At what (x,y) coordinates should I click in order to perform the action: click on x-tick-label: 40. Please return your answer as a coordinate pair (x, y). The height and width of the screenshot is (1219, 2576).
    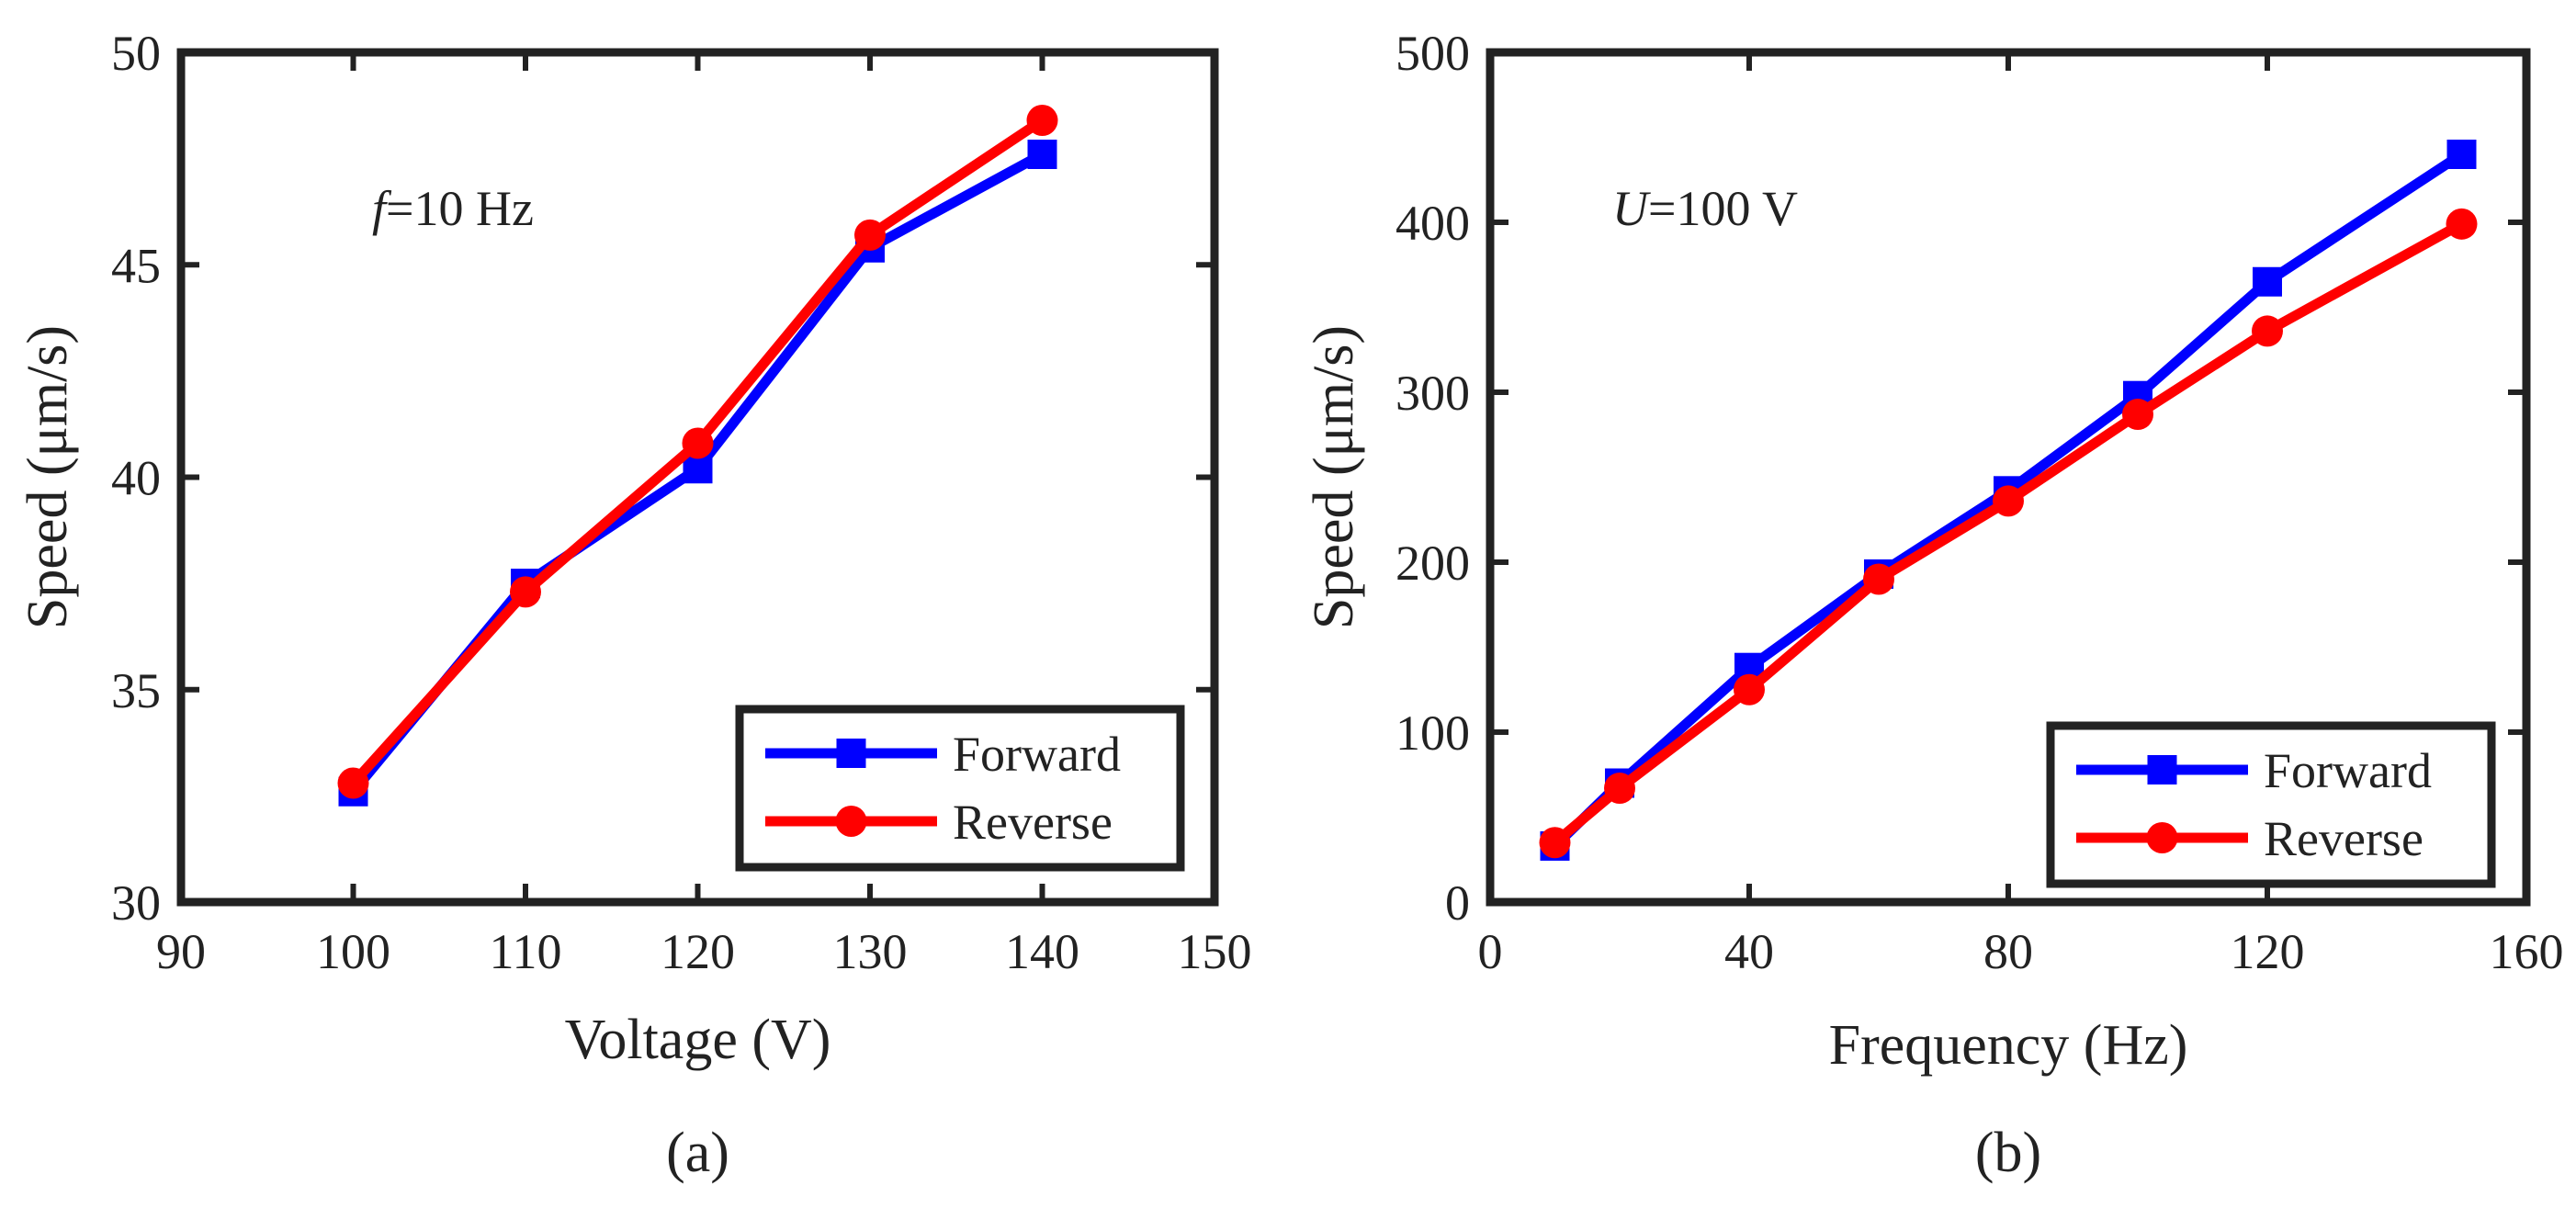
    Looking at the image, I should click on (1749, 951).